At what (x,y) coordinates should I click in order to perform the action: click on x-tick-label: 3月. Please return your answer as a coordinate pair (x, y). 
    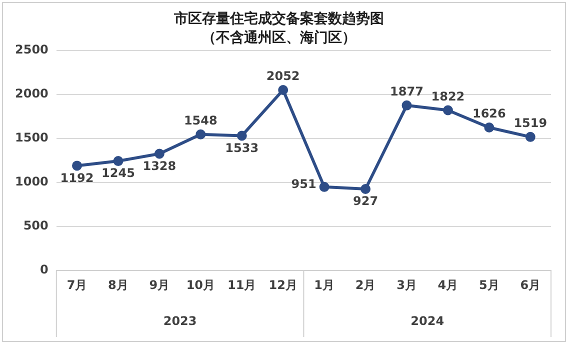
    Looking at the image, I should click on (406, 285).